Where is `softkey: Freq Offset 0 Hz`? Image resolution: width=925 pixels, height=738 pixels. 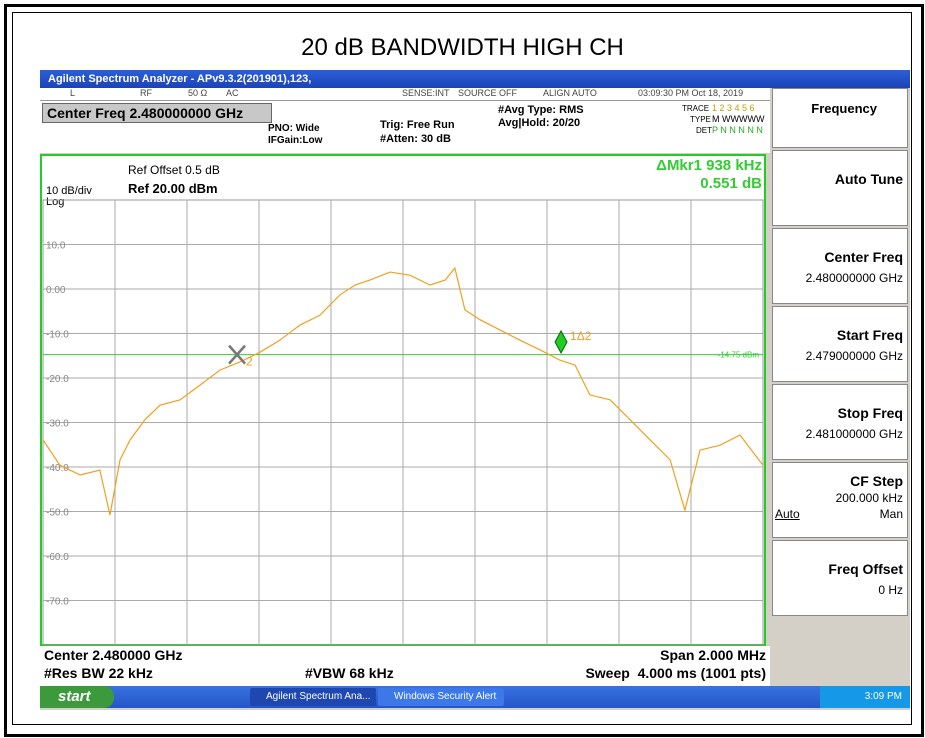
softkey: Freq Offset 0 Hz is located at coordinates (840, 578).